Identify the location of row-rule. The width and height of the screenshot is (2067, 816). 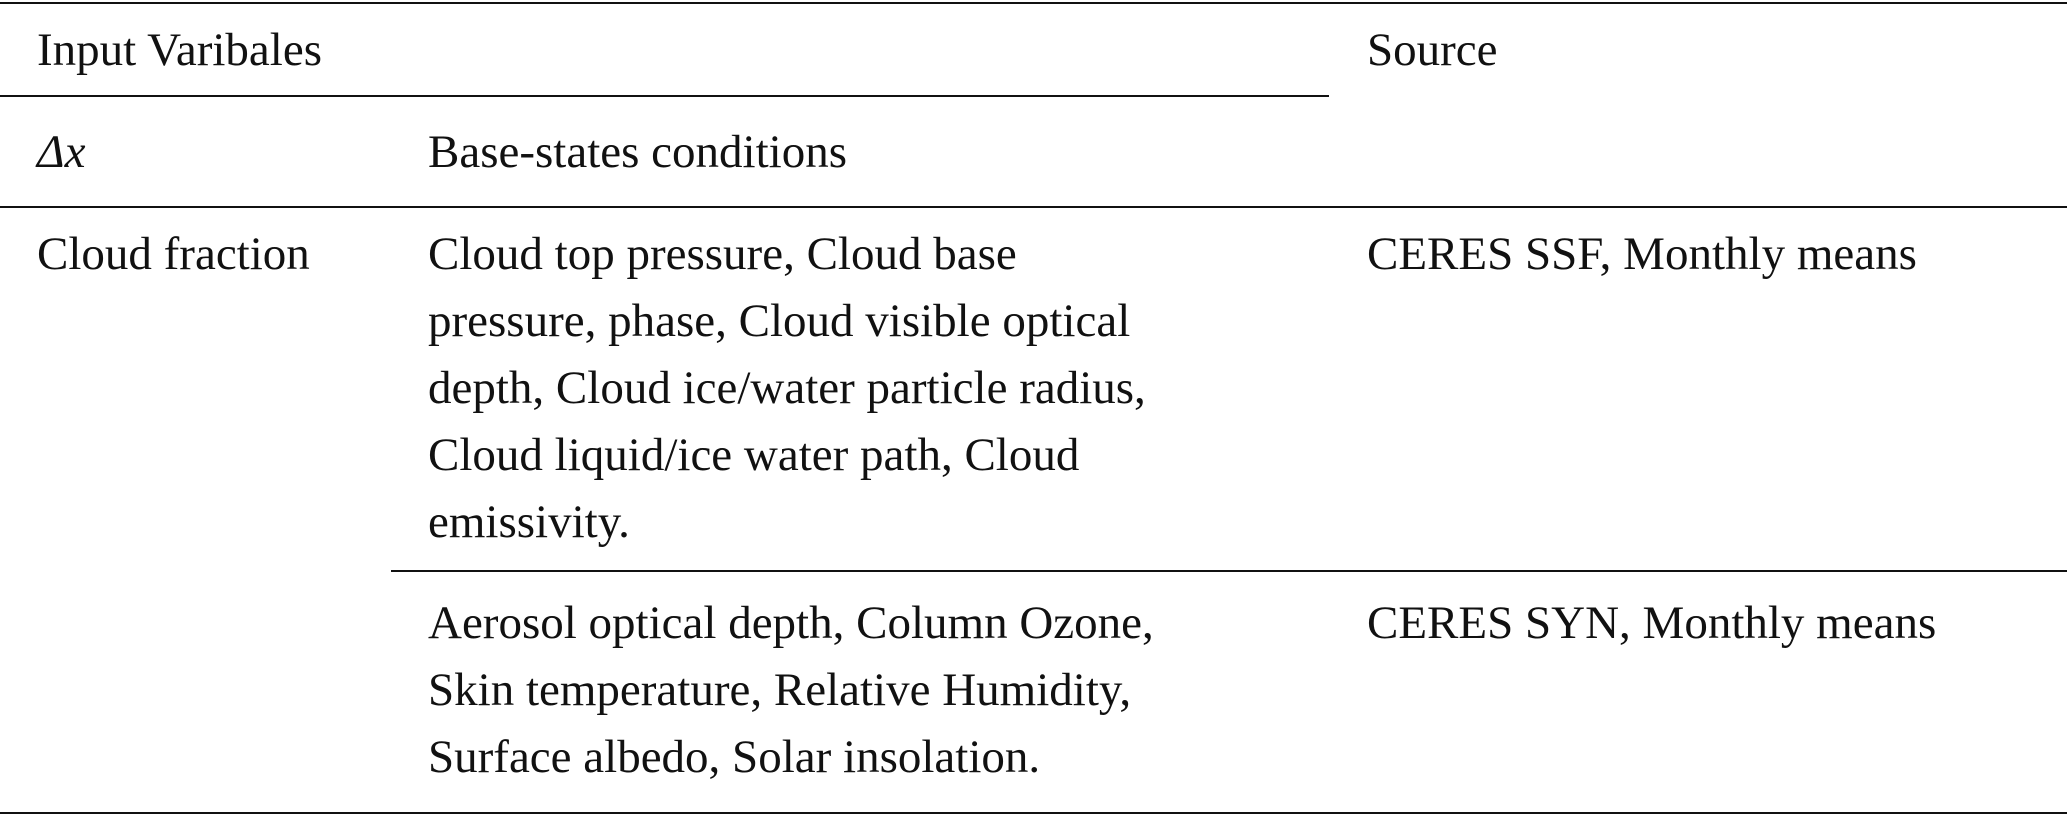
(1229, 571).